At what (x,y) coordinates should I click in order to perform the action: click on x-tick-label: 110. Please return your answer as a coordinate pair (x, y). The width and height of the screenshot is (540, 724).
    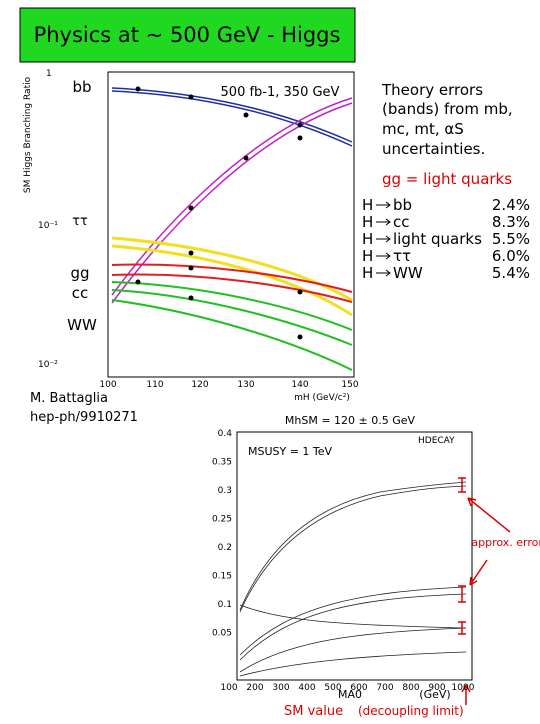
    Looking at the image, I should click on (154, 385).